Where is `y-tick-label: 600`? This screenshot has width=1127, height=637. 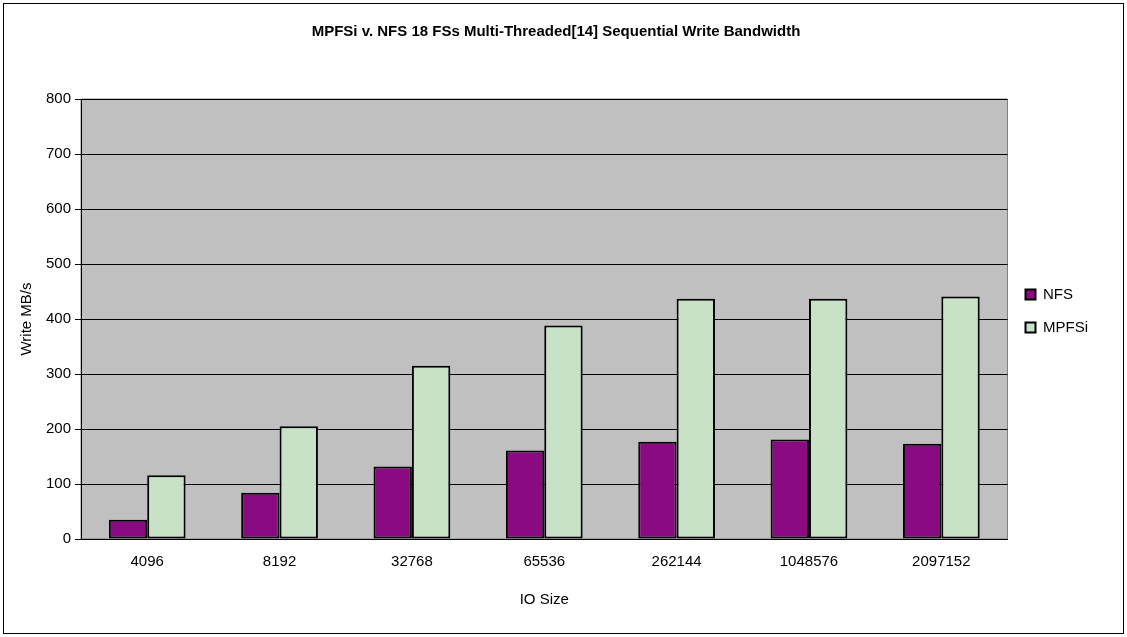 y-tick-label: 600 is located at coordinates (59, 208).